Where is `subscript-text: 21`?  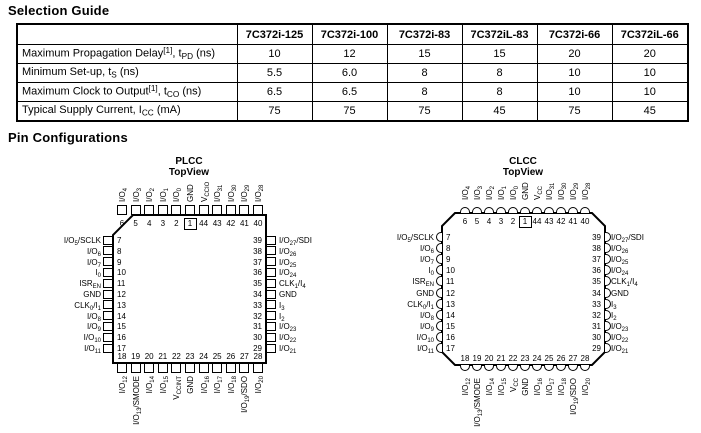
subscript-text: 21 is located at coordinates (293, 351).